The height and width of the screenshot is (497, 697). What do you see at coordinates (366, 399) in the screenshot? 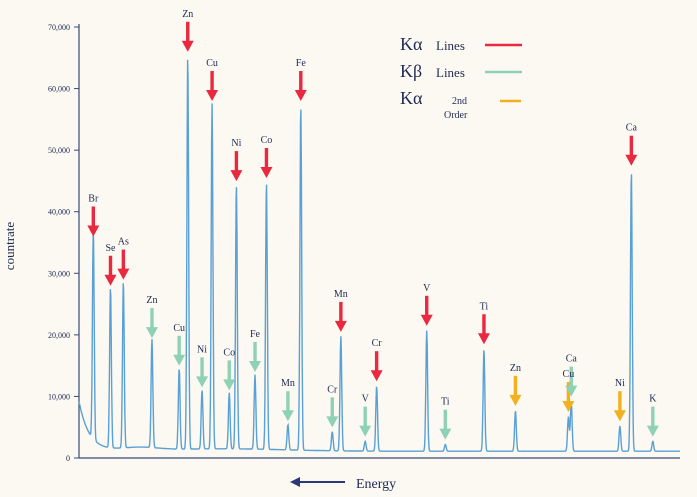
I see `peak-label: V` at bounding box center [366, 399].